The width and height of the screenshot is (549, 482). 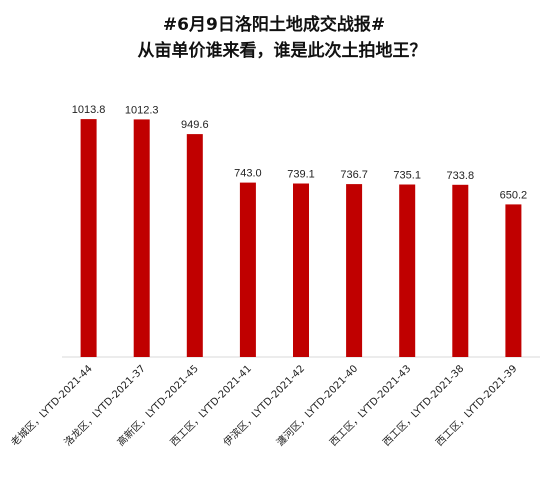 What do you see at coordinates (89, 110) in the screenshot?
I see `data-label: 1013.8` at bounding box center [89, 110].